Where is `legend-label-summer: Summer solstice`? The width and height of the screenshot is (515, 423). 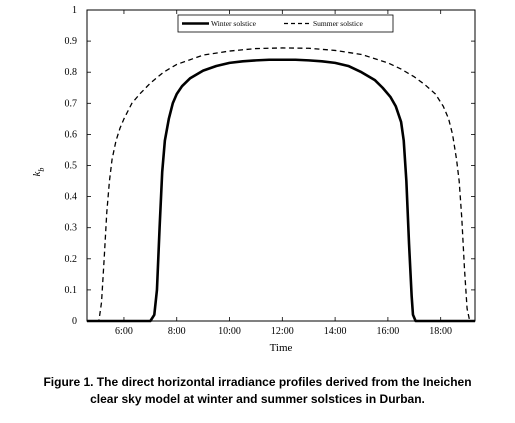 legend-label-summer: Summer solstice is located at coordinates (338, 23).